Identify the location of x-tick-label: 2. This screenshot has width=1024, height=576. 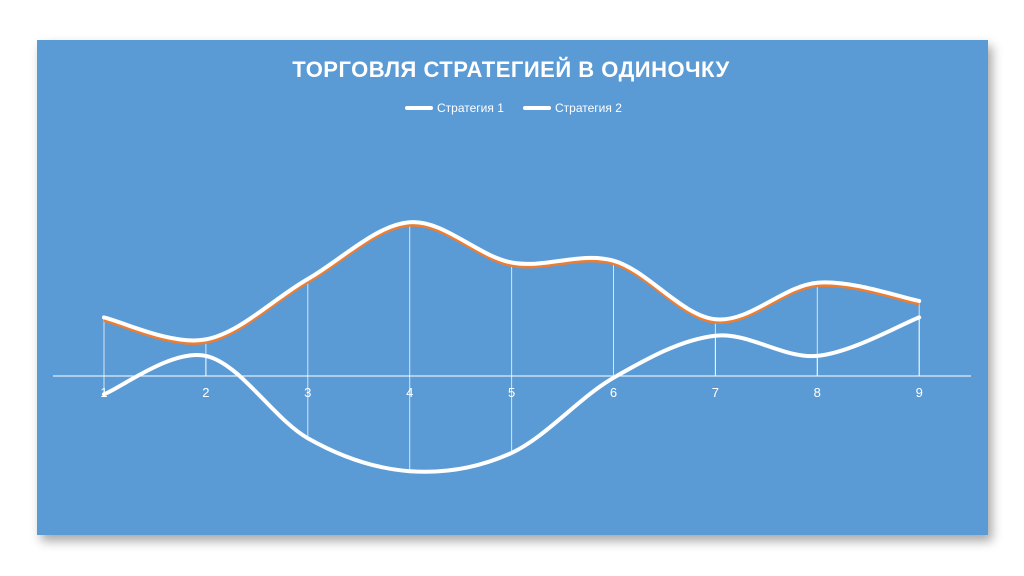
(205, 392).